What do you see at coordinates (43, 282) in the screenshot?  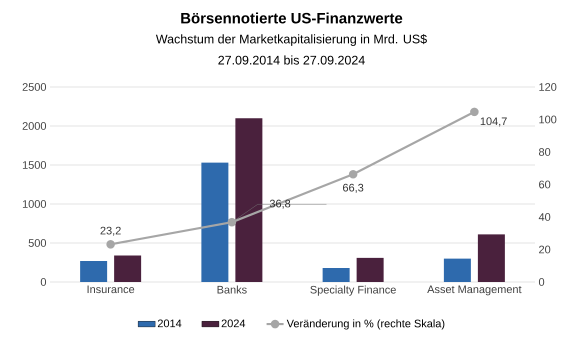 I see `y-tick-label: 0` at bounding box center [43, 282].